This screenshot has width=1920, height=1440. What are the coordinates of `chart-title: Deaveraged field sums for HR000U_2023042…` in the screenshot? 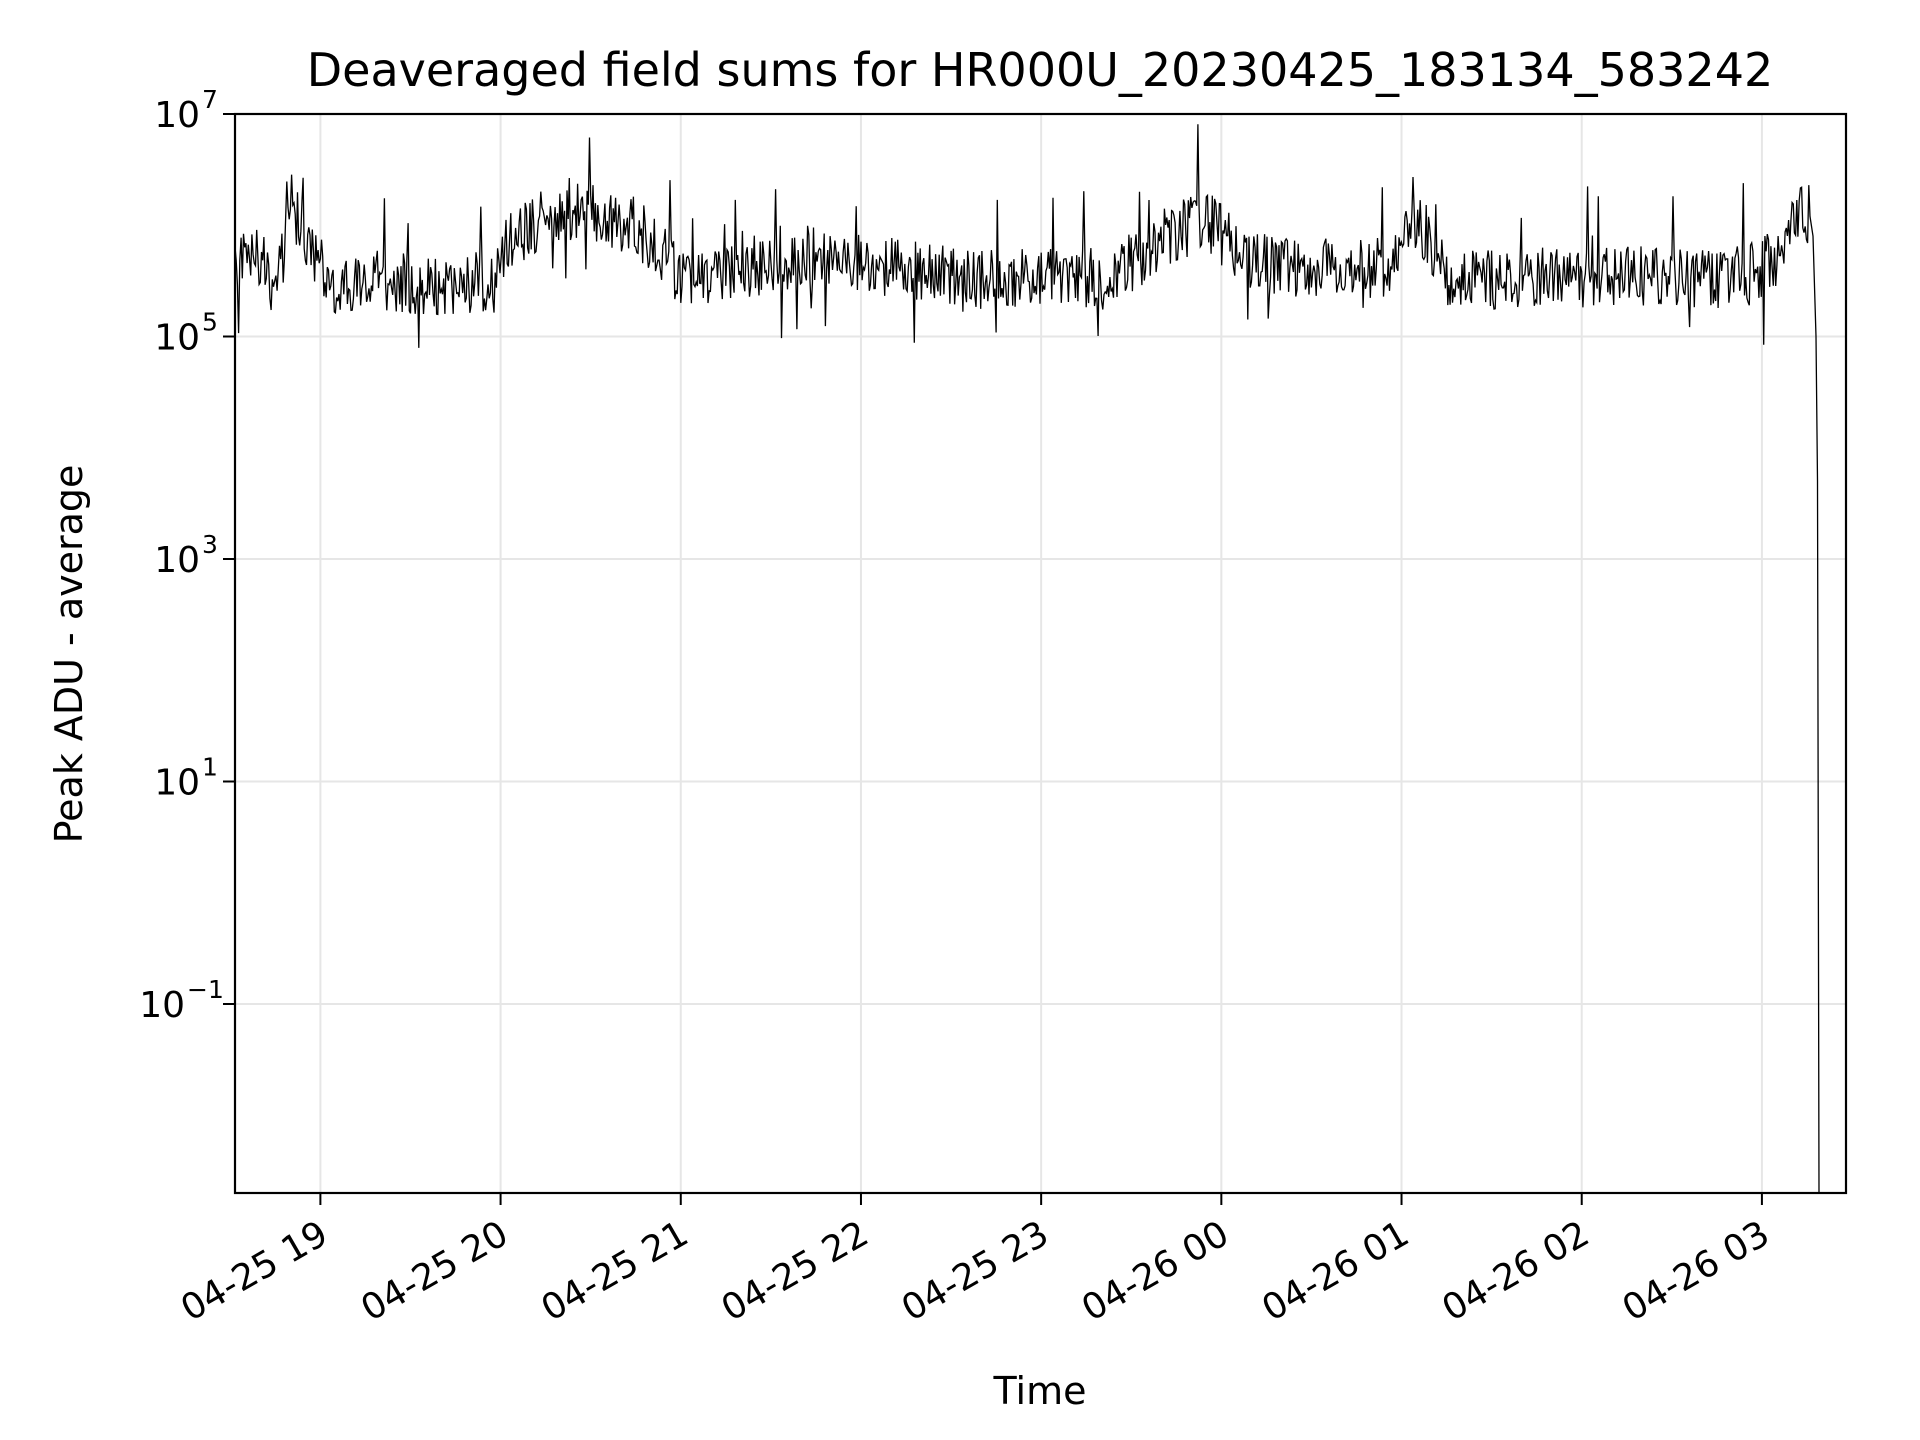 It's located at (1040, 70).